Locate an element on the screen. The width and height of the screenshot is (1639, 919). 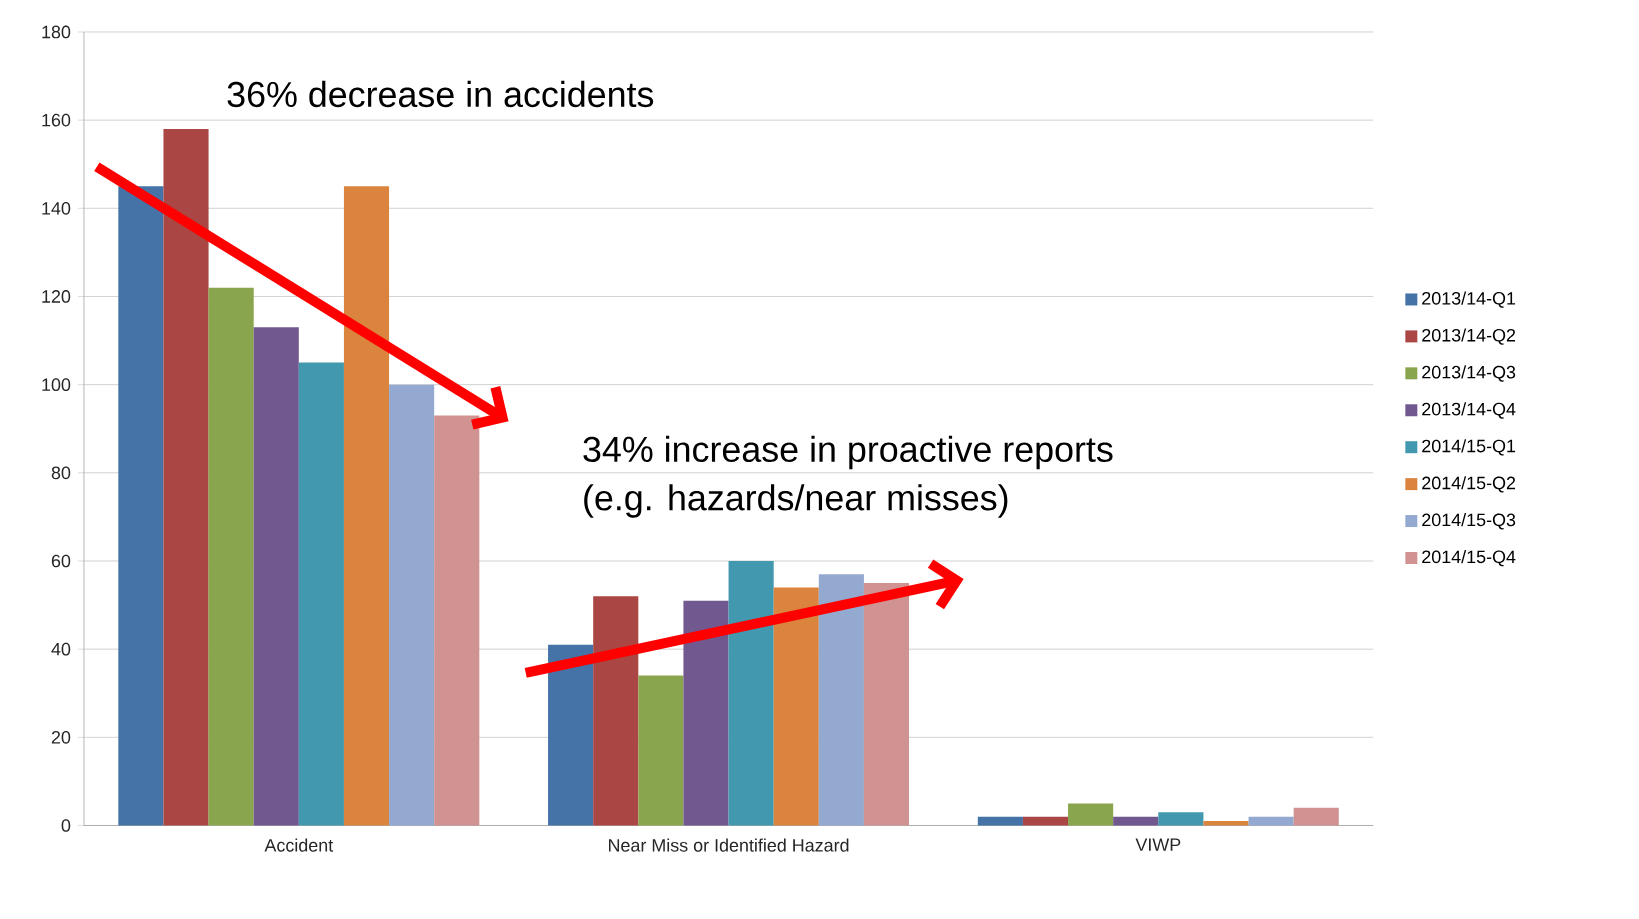
y-tick-label: 100 is located at coordinates (56, 384).